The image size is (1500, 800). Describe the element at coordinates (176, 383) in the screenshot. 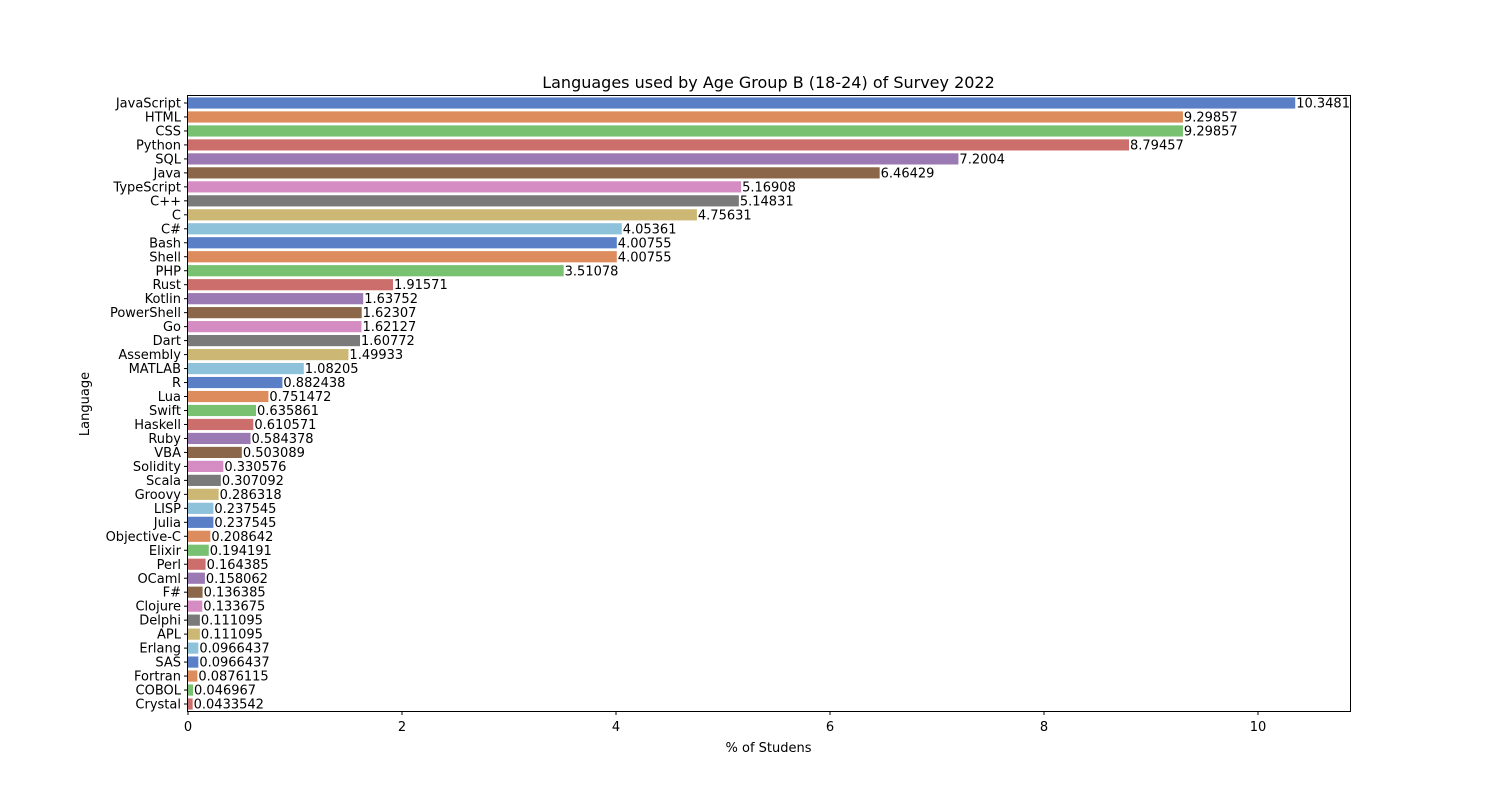

I see `y-tick-label: R` at that location.